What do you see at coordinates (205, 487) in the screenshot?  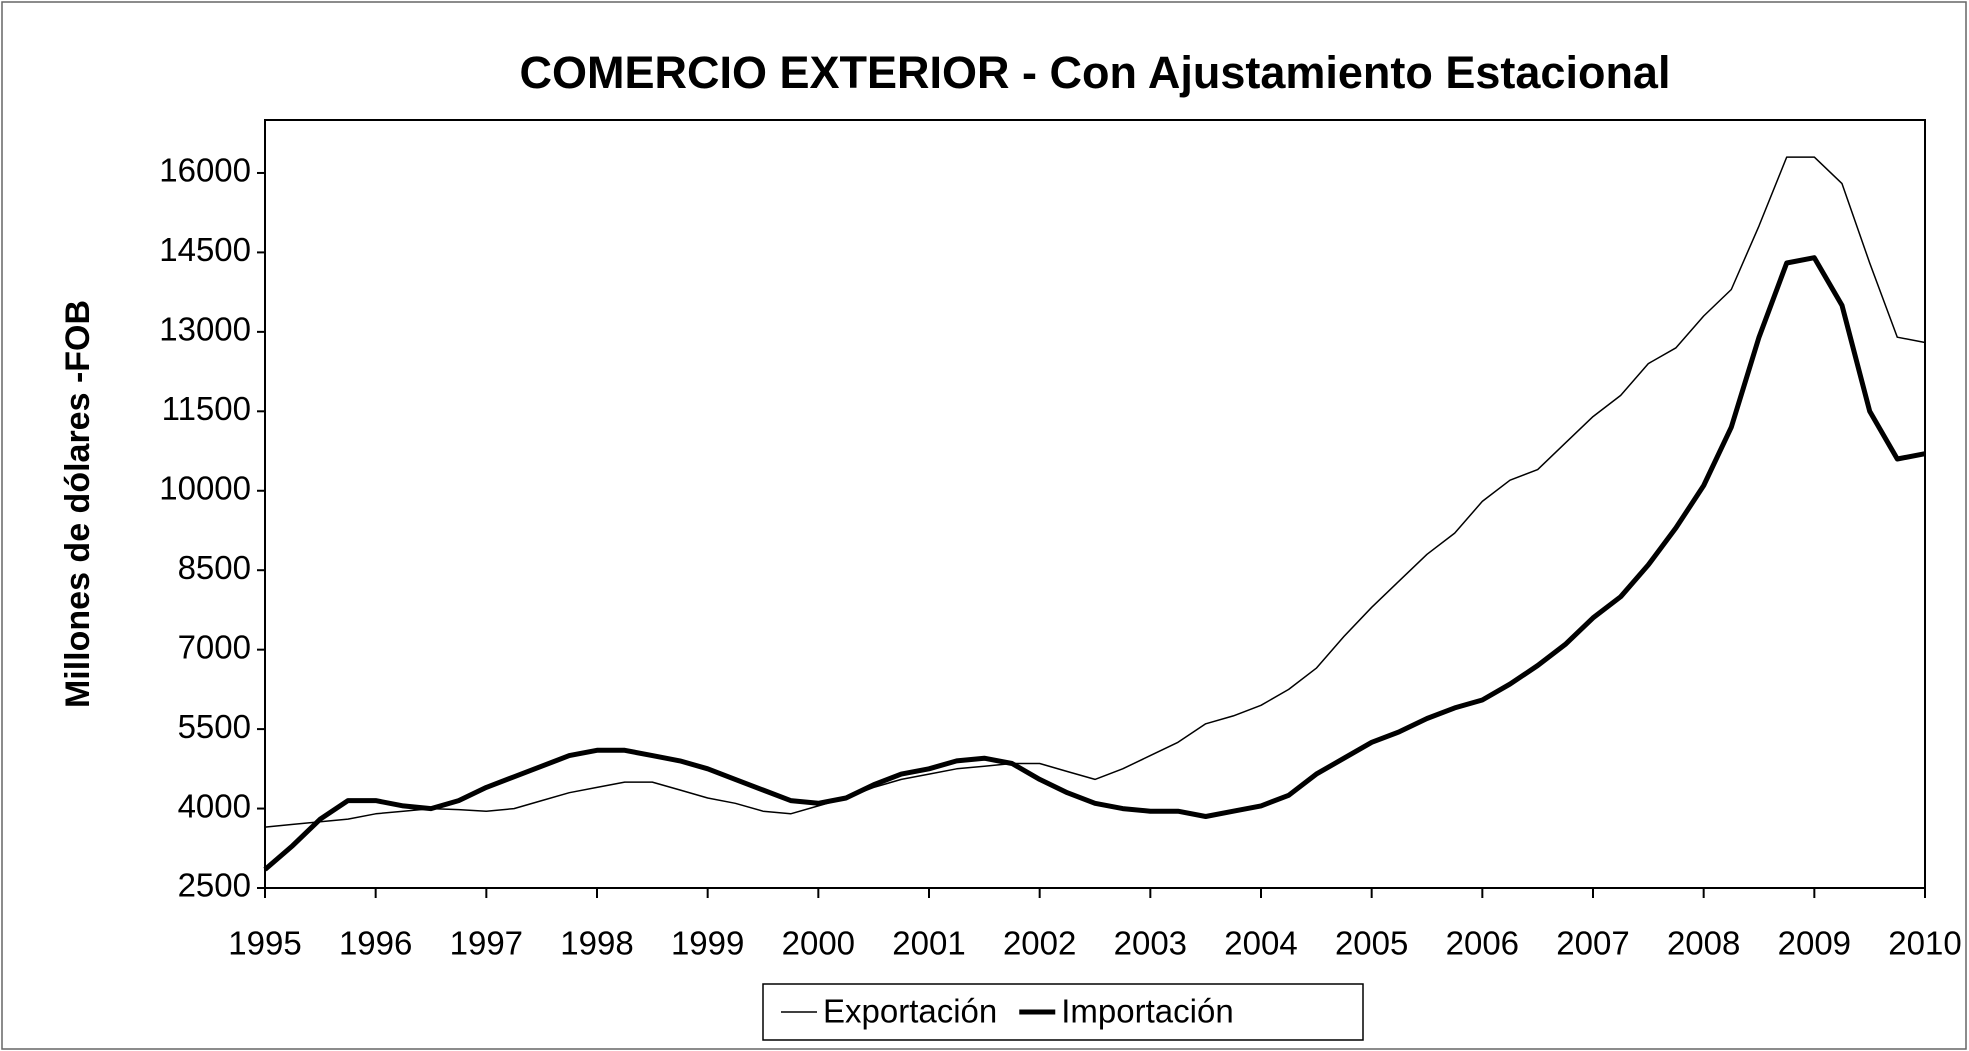 I see `y-tick-label: 10000` at bounding box center [205, 487].